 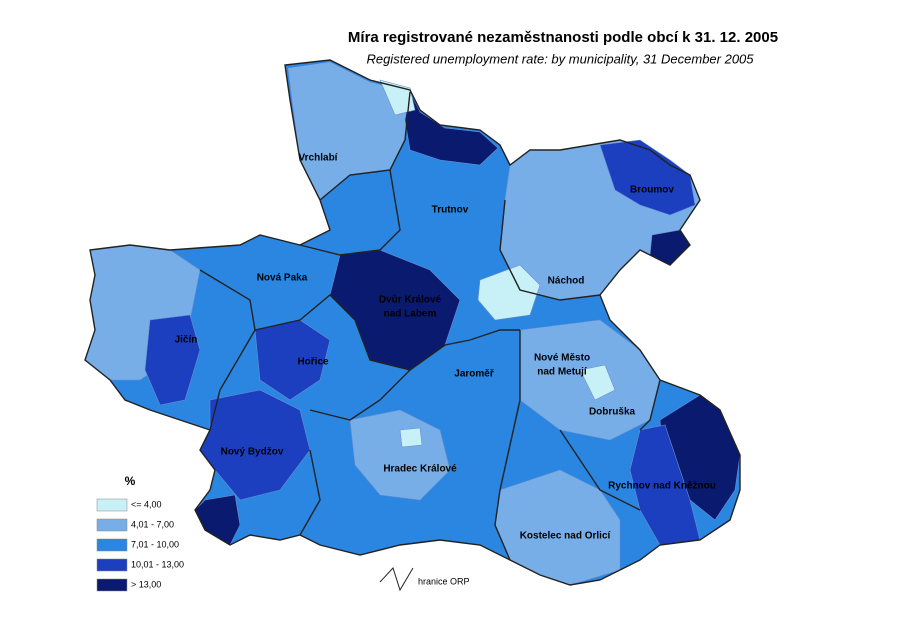 What do you see at coordinates (146, 584) in the screenshot?
I see `legend-label: > 13,00` at bounding box center [146, 584].